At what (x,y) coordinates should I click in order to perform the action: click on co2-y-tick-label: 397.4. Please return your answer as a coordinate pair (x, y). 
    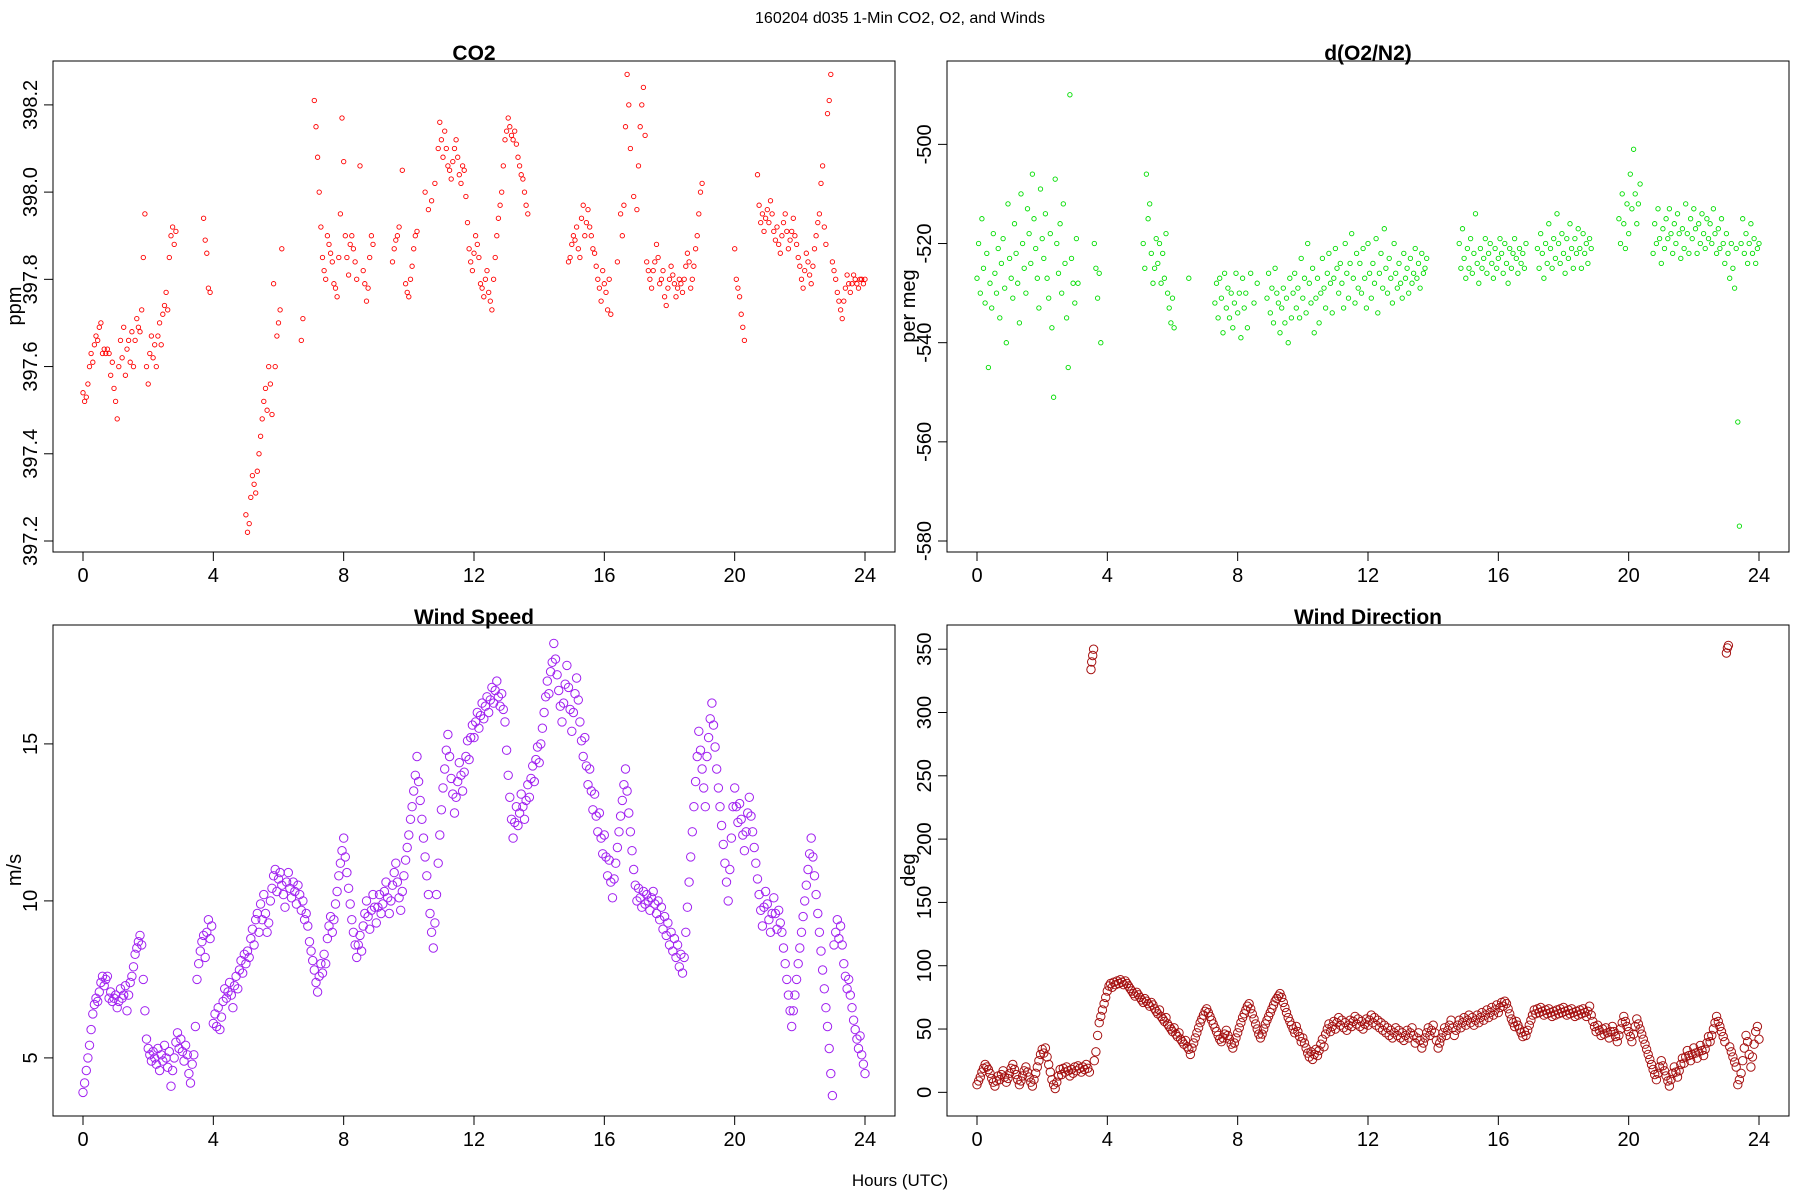
    Looking at the image, I should click on (31, 454).